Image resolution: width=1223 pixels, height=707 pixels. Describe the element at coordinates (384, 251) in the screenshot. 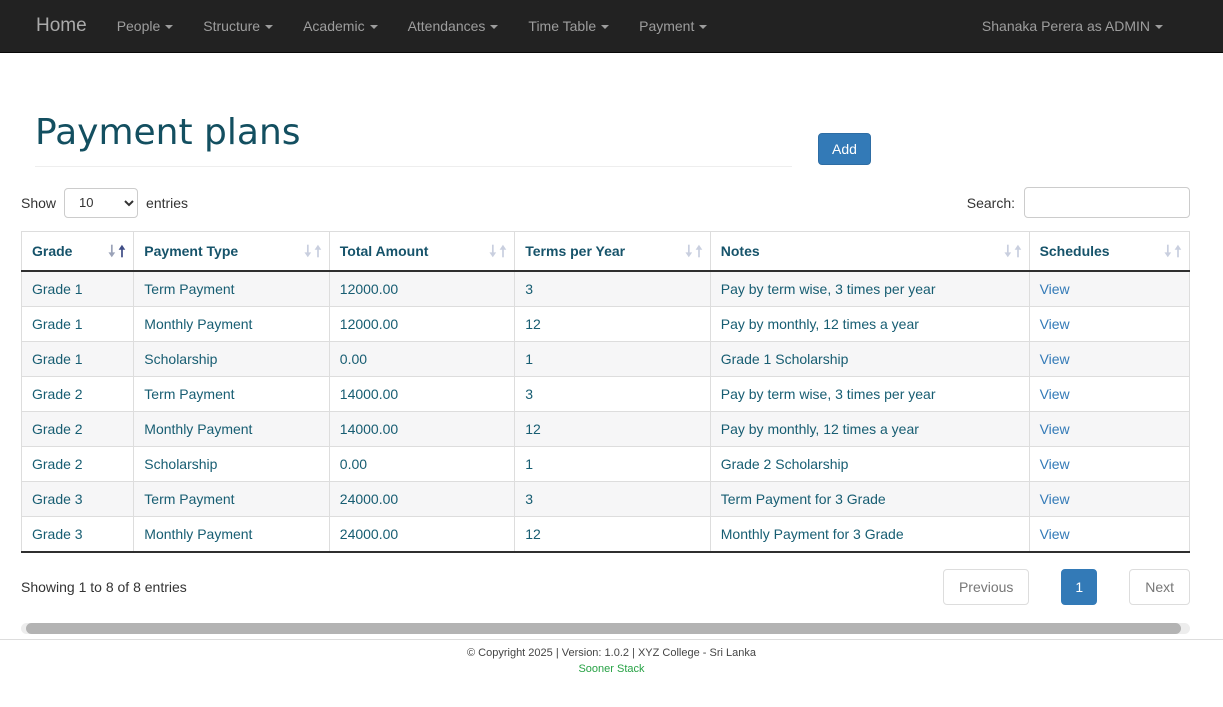

I see `column-label: Total Amount` at that location.